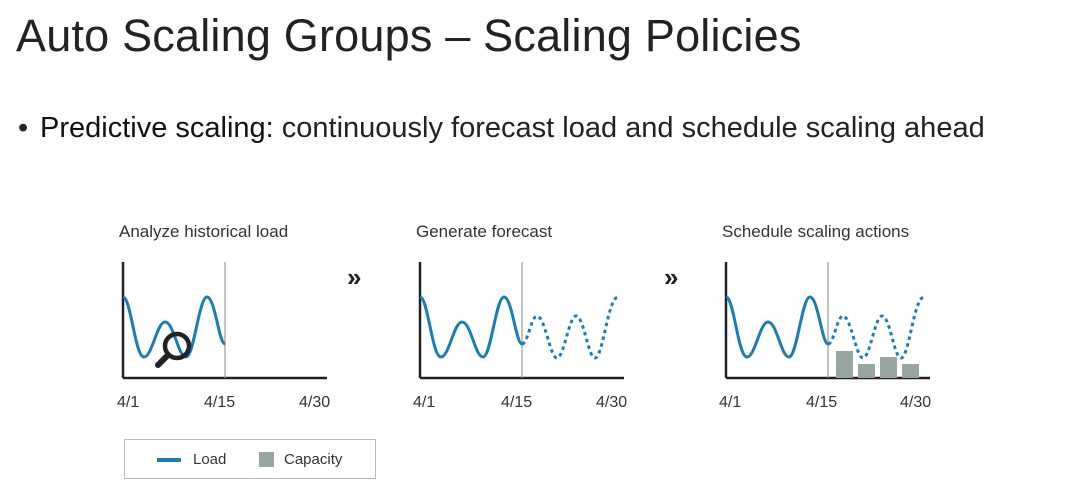 The width and height of the screenshot is (1080, 493). I want to click on bullet-term: Predictive scaling:, so click(157, 128).